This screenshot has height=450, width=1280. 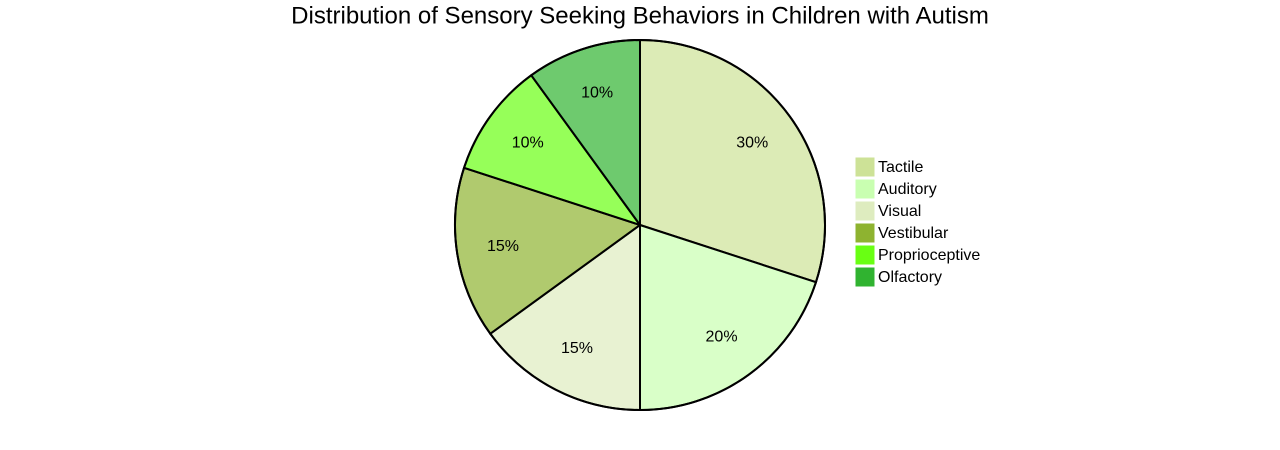 What do you see at coordinates (907, 189) in the screenshot?
I see `legend-text: Auditory` at bounding box center [907, 189].